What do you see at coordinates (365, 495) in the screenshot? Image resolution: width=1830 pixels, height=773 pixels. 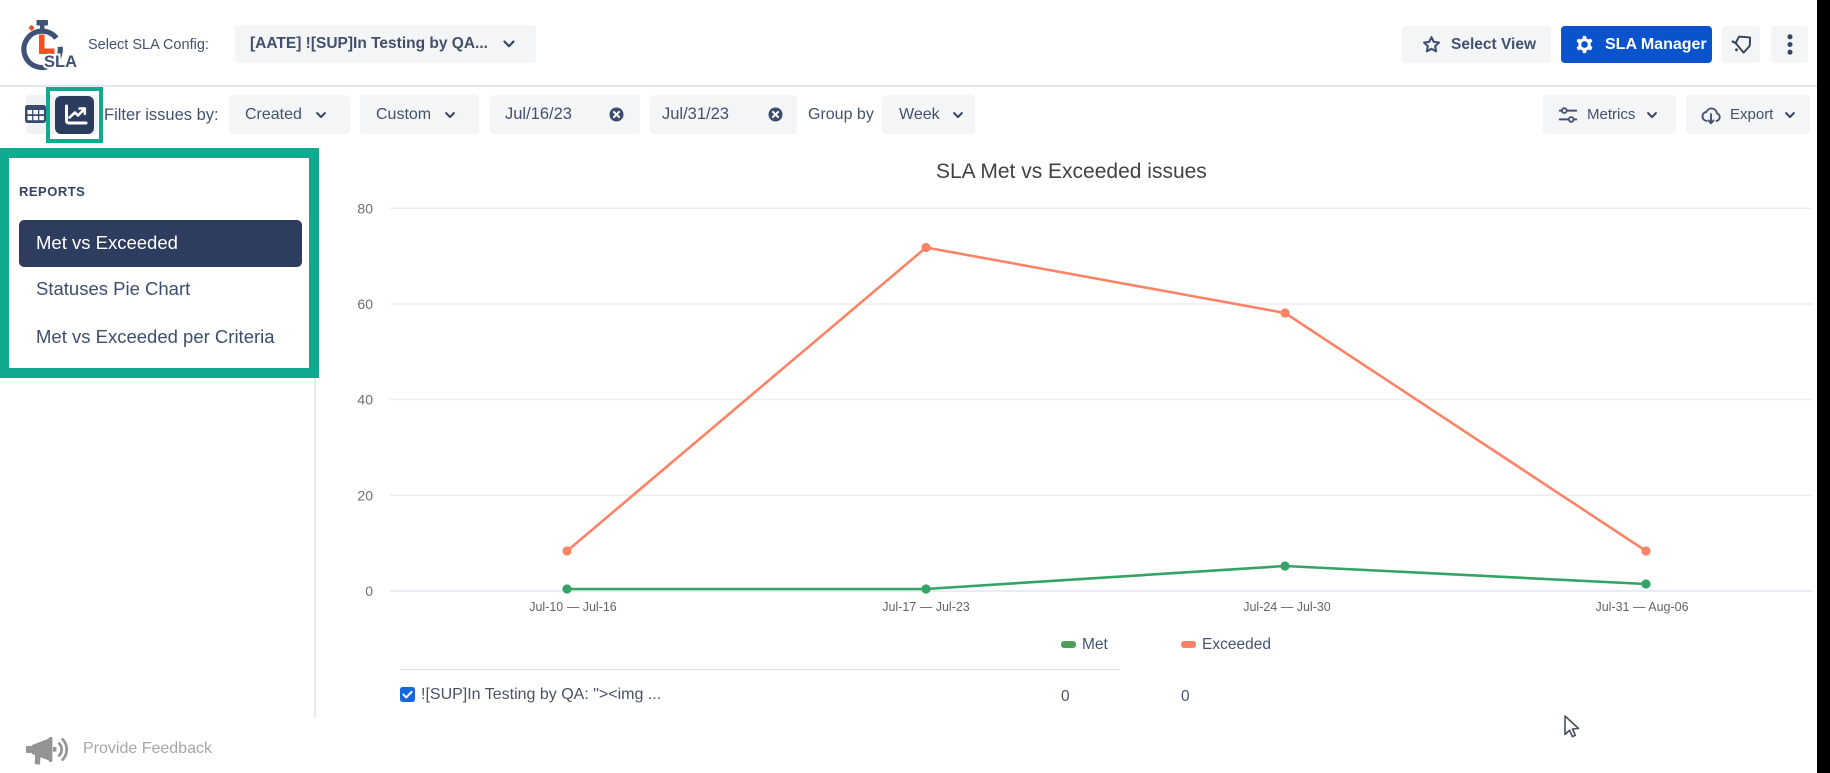 I see `svg-text: 20` at bounding box center [365, 495].